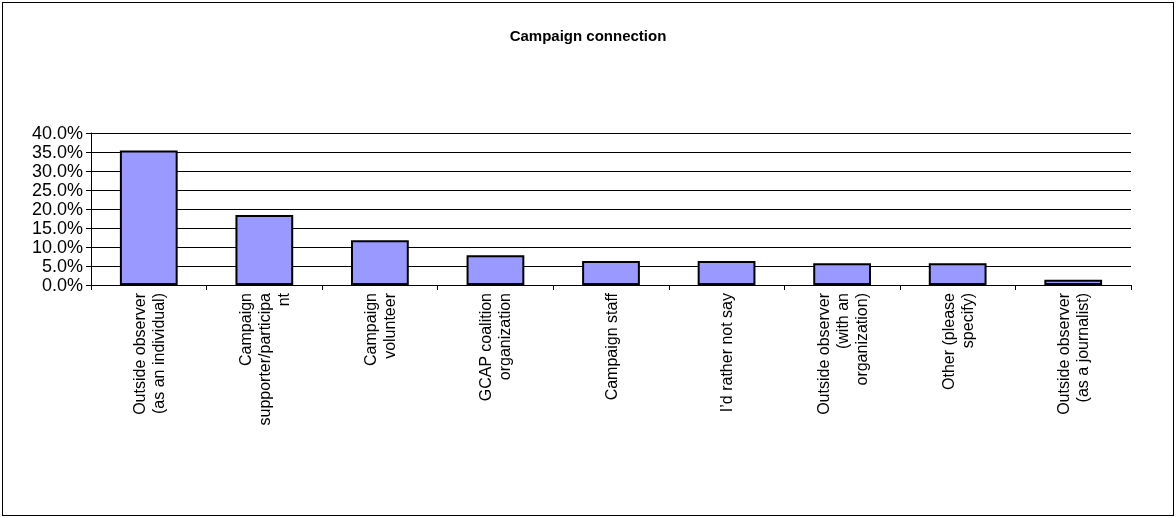  Describe the element at coordinates (57, 247) in the screenshot. I see `y-tick-label: 10.0%` at that location.